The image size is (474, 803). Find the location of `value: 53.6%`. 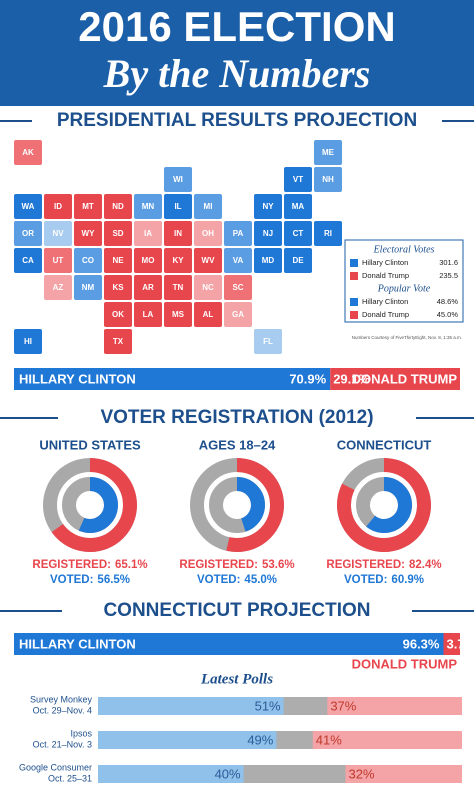

value: 53.6% is located at coordinates (278, 565).